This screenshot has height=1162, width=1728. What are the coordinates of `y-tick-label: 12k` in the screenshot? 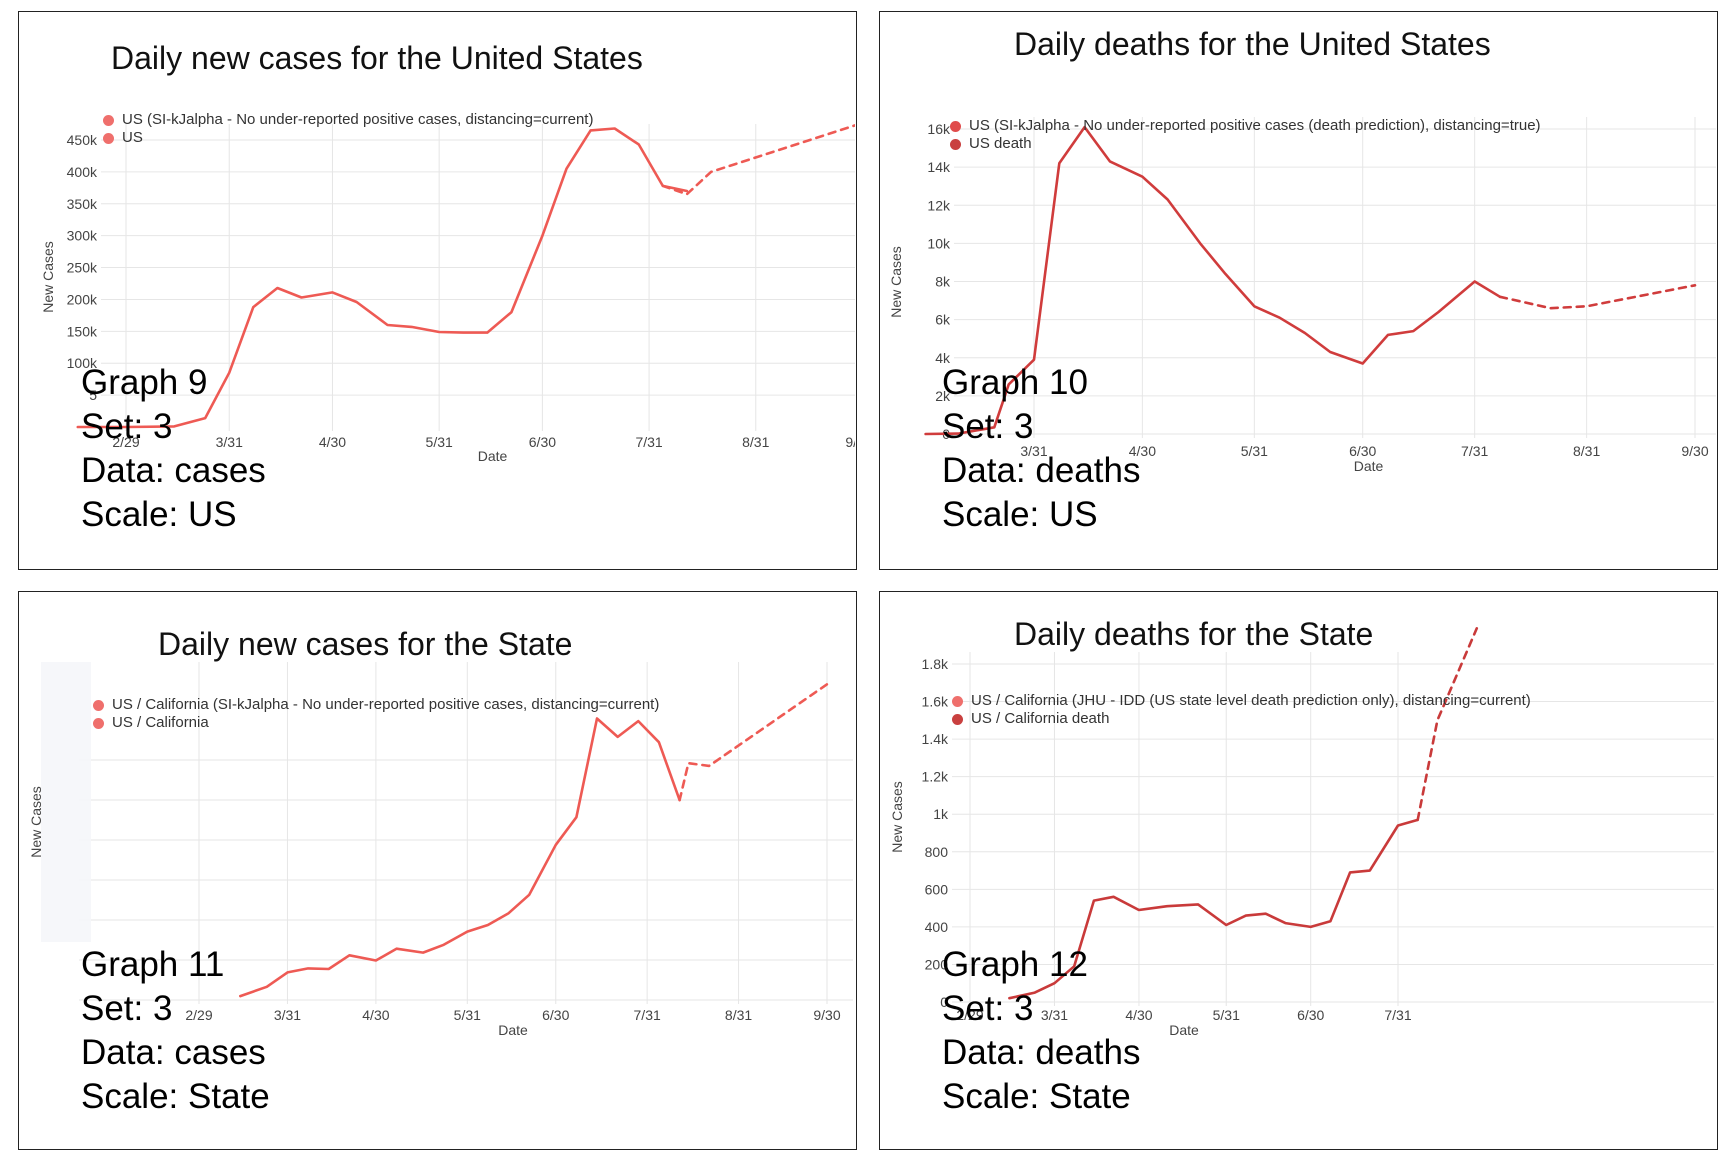 It's located at (939, 205).